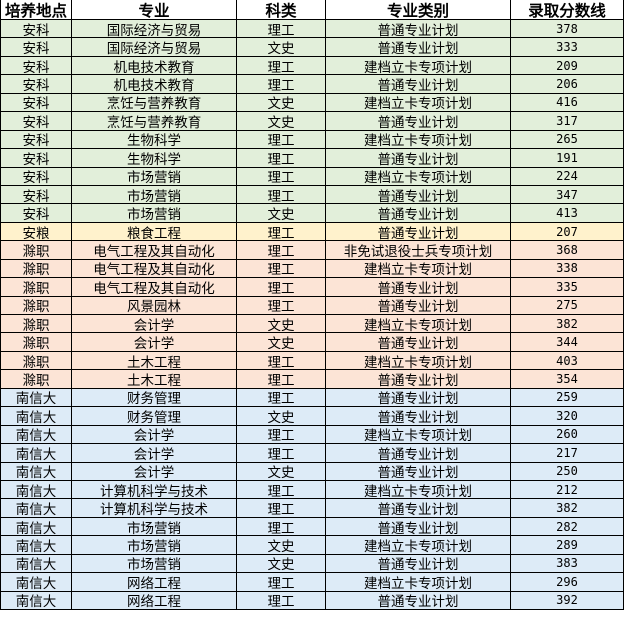  What do you see at coordinates (567, 84) in the screenshot?
I see `score-cell: 206` at bounding box center [567, 84].